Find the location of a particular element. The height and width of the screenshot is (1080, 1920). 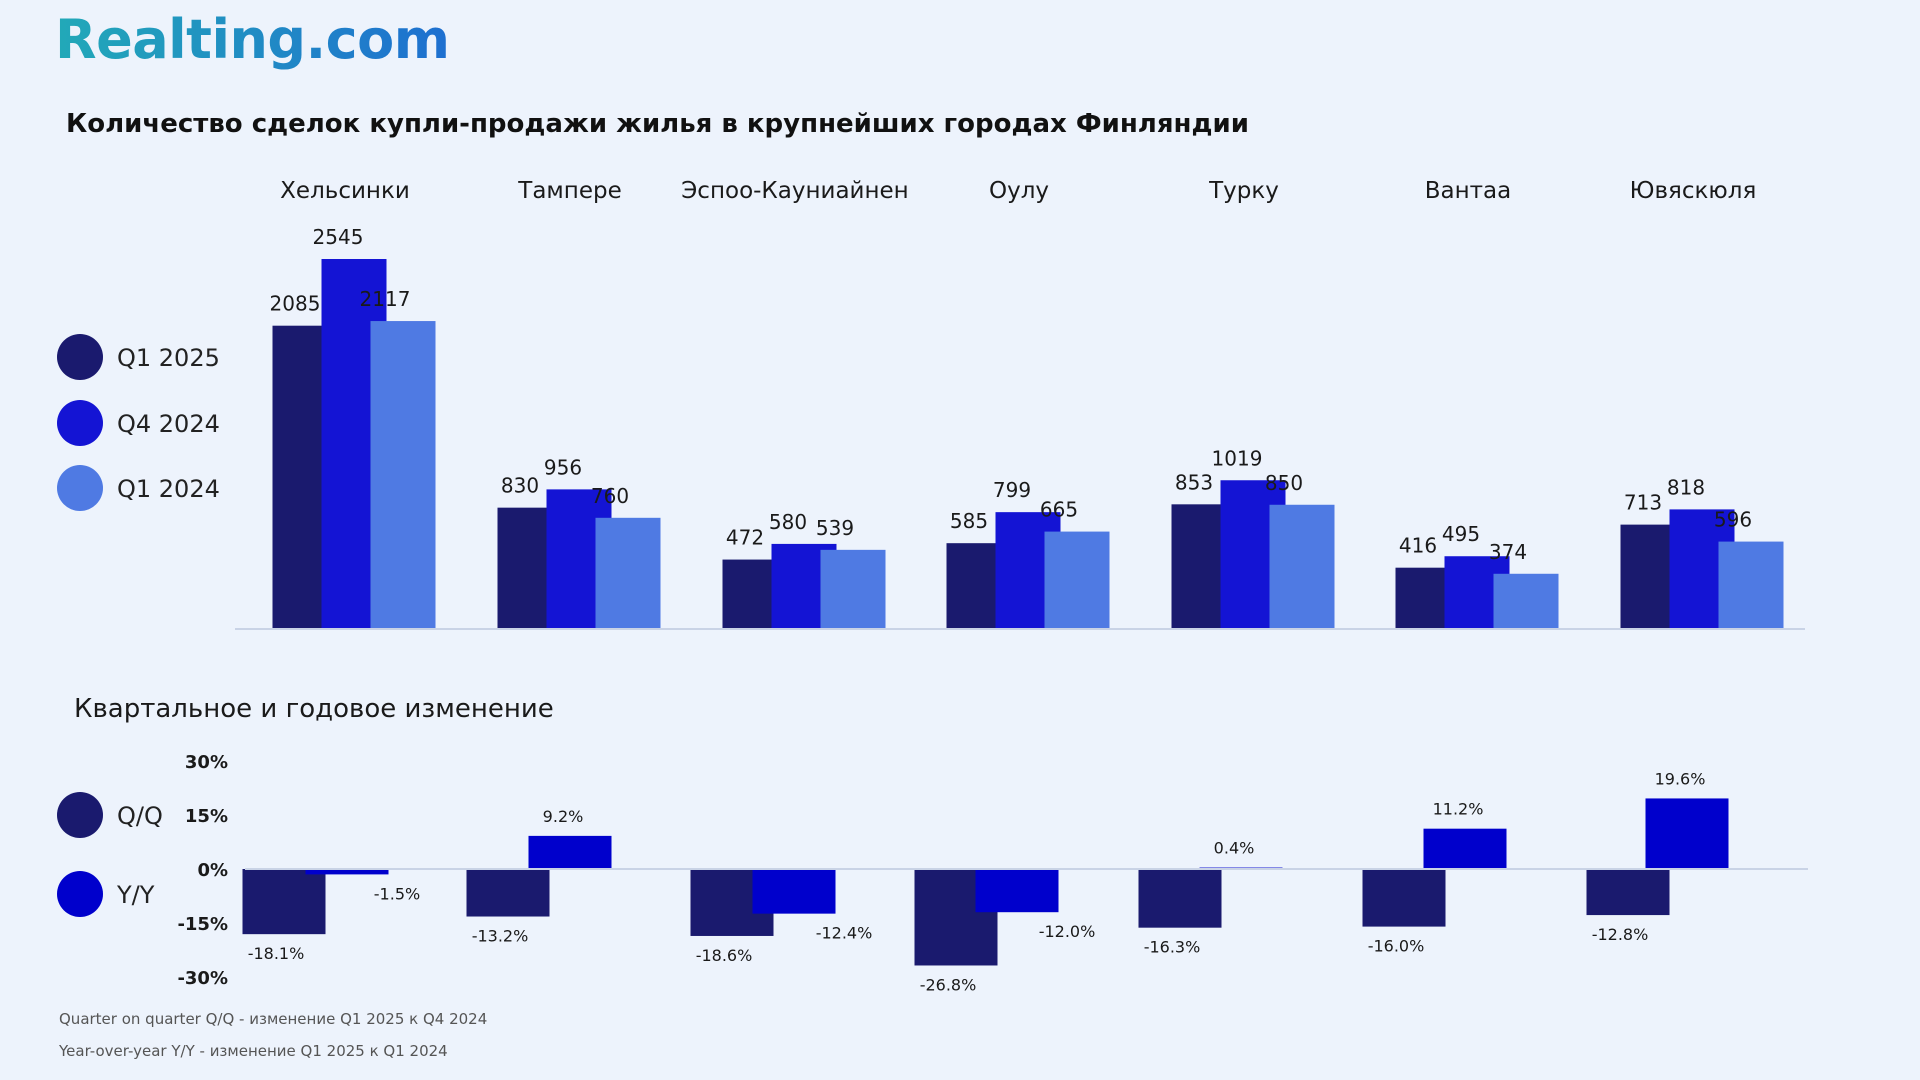

change-value-c5-s1: -16.3% is located at coordinates (1172, 947).